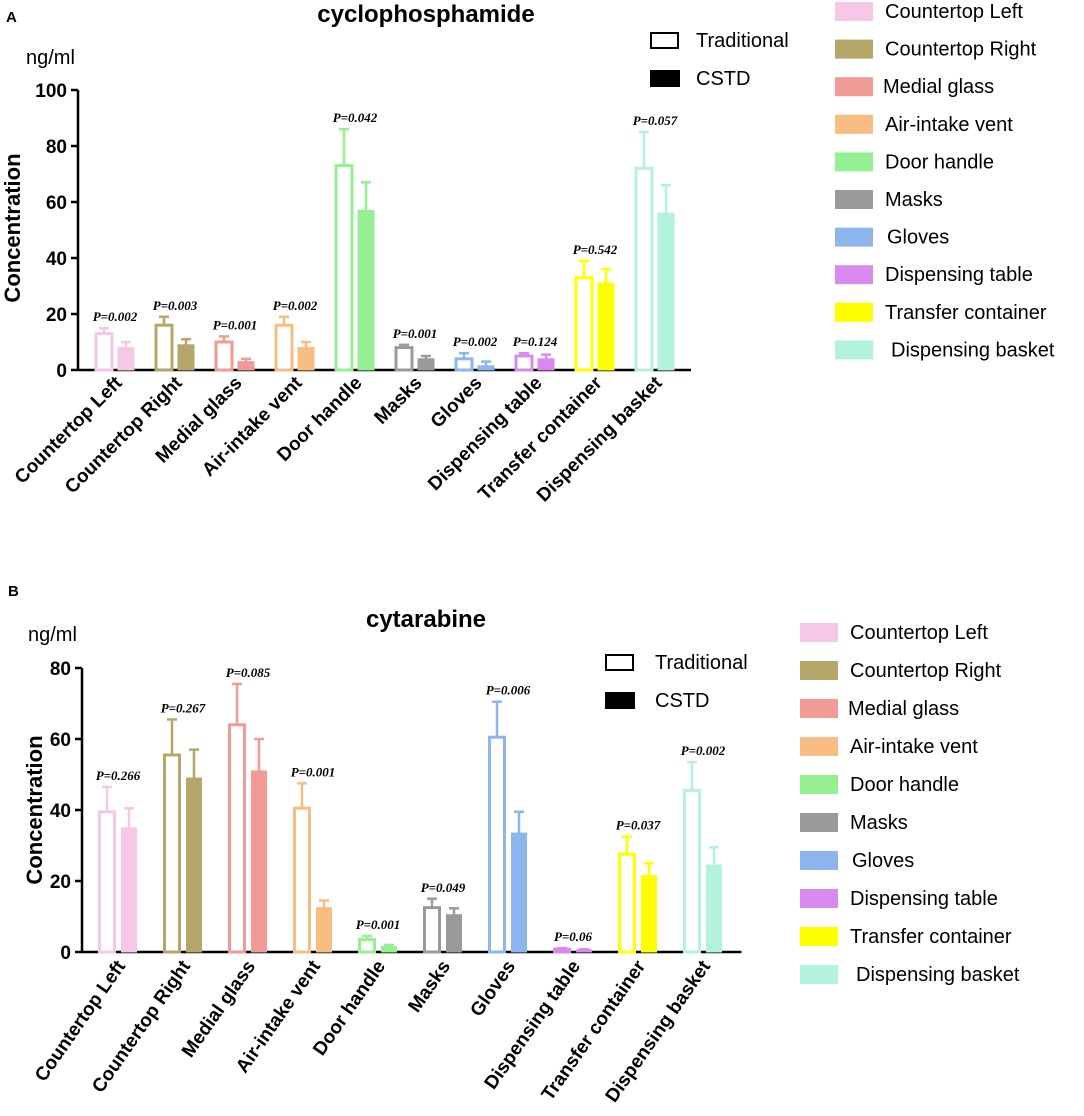 Image resolution: width=1084 pixels, height=1116 pixels. What do you see at coordinates (665, 78) in the screenshot?
I see `legend-swatch-cstd` at bounding box center [665, 78].